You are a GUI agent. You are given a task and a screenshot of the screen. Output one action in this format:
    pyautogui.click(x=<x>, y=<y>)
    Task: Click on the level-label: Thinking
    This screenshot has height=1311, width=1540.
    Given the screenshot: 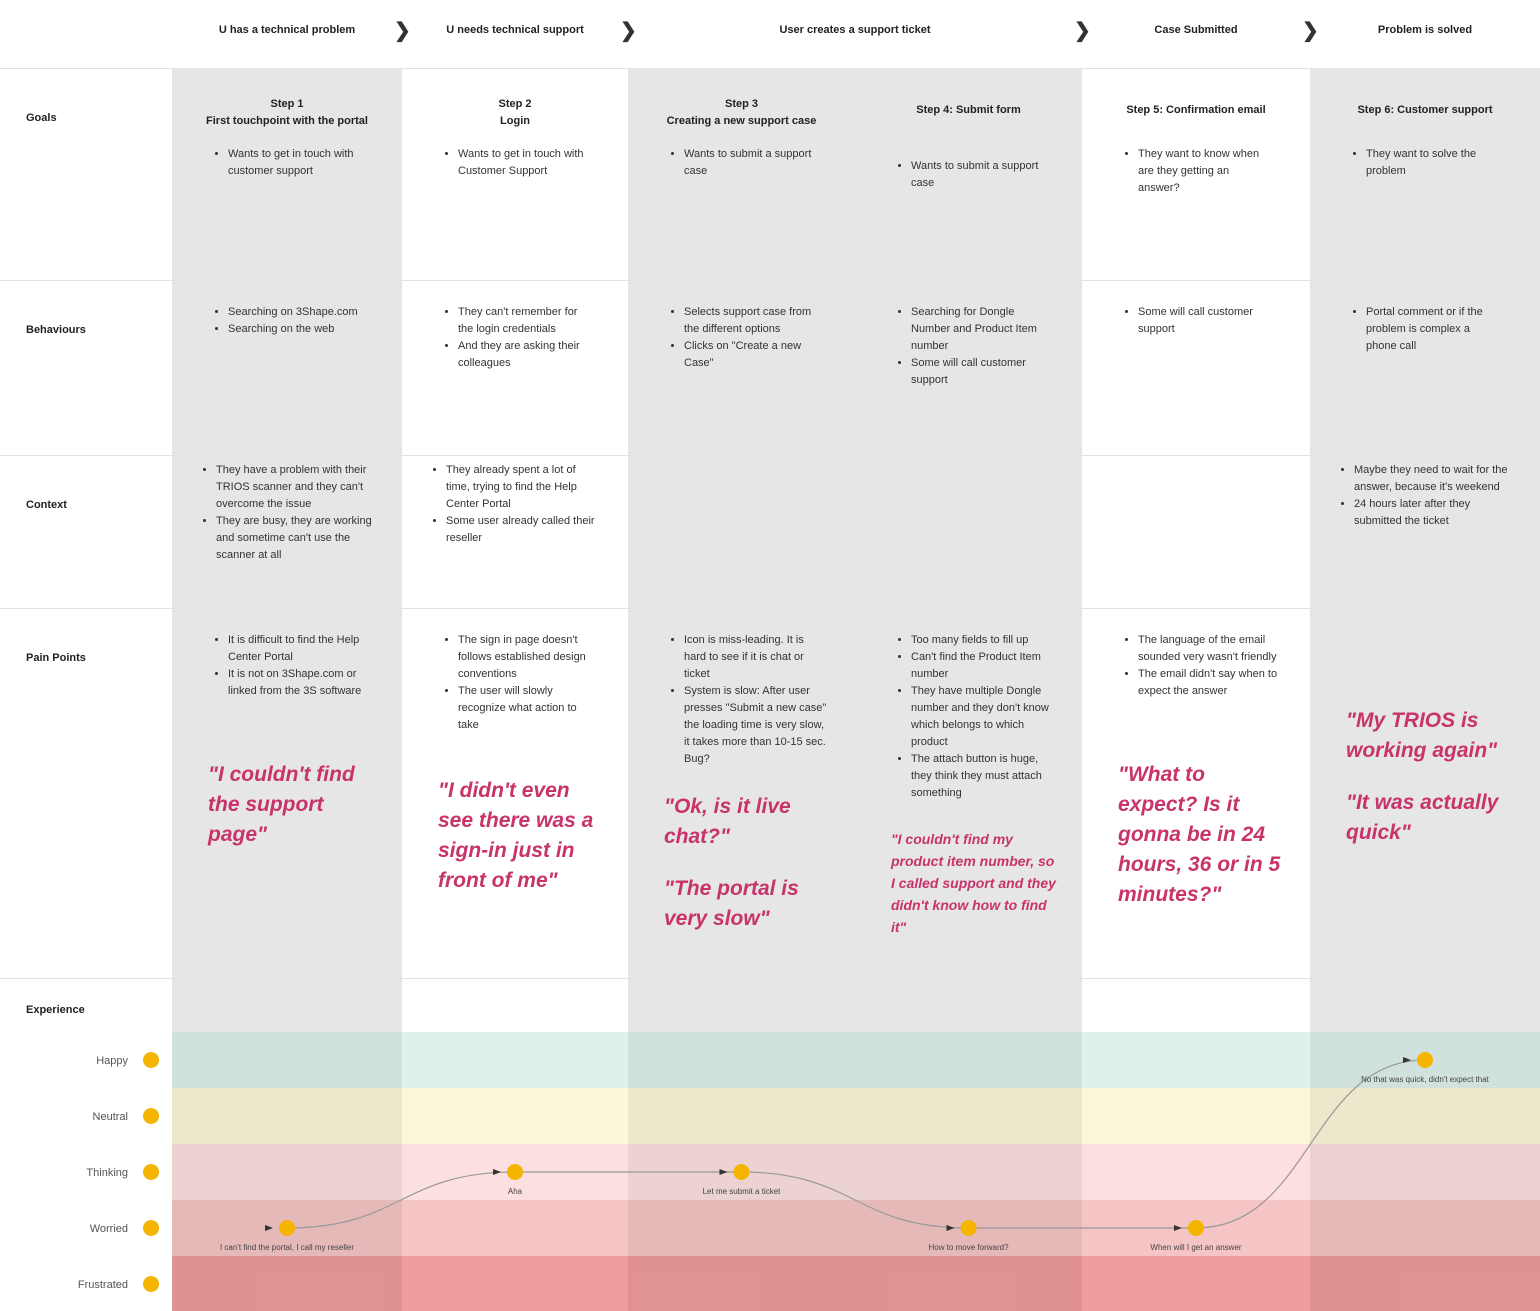 What is the action you would take?
    pyautogui.click(x=107, y=1173)
    